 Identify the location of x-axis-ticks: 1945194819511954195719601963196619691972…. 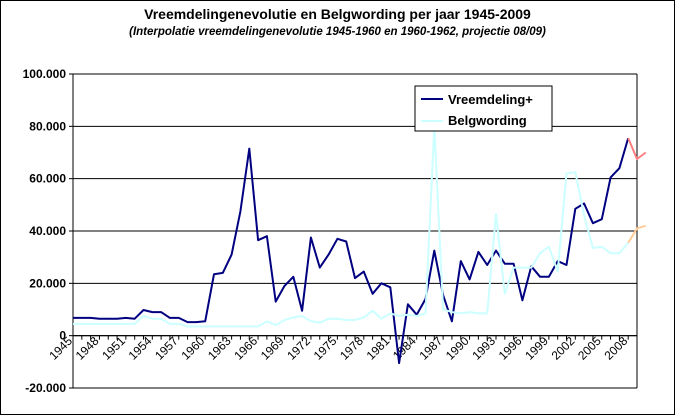
(338, 348).